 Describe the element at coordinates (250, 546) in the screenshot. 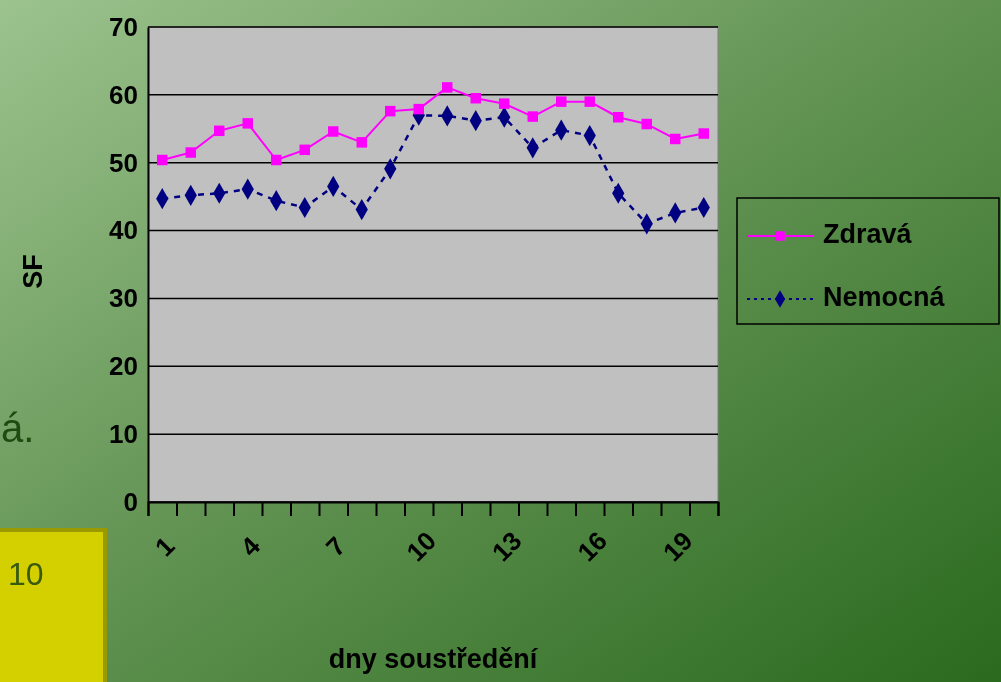

I see `x-tick-label: 4` at that location.